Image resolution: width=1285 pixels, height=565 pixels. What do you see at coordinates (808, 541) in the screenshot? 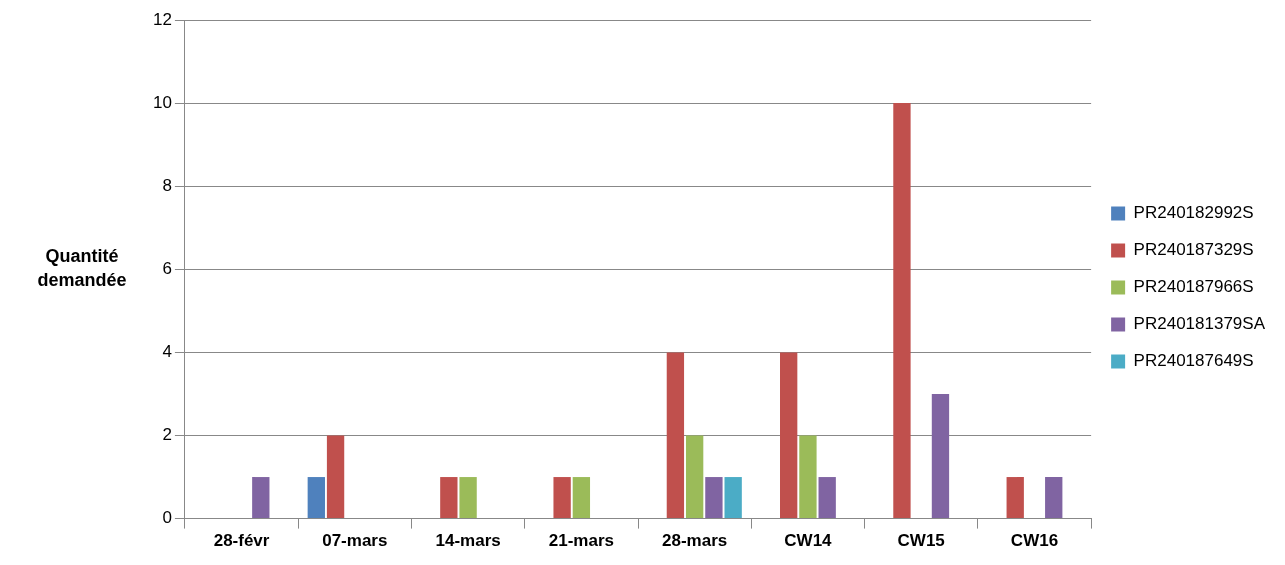
I see `x-tick-label: CW14` at bounding box center [808, 541].